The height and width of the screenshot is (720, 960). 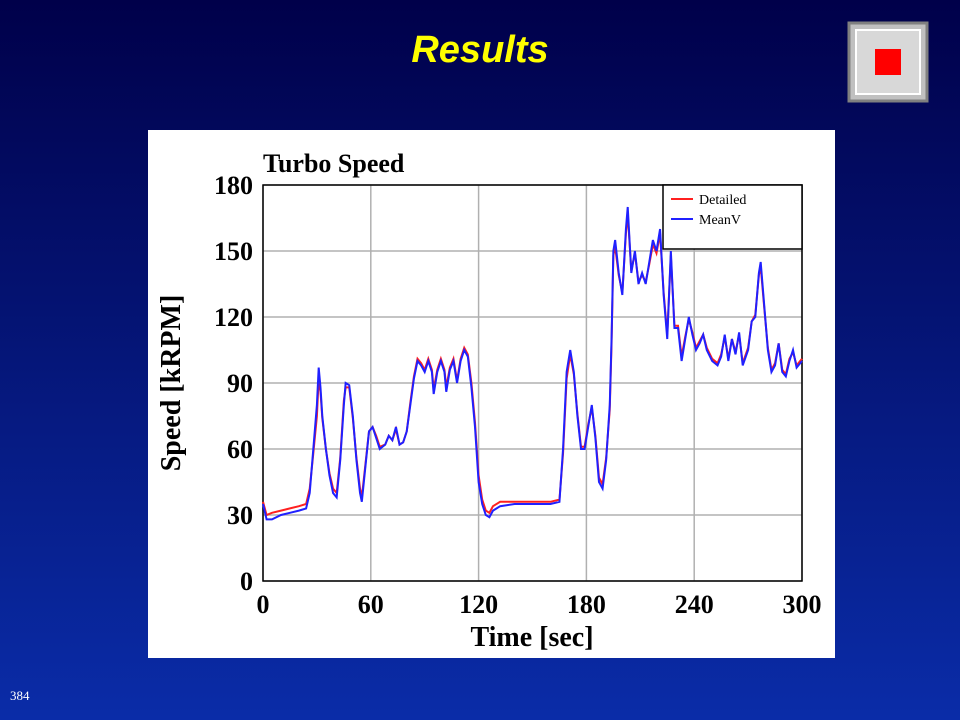 I want to click on x-tick-label: 60, so click(x=371, y=604).